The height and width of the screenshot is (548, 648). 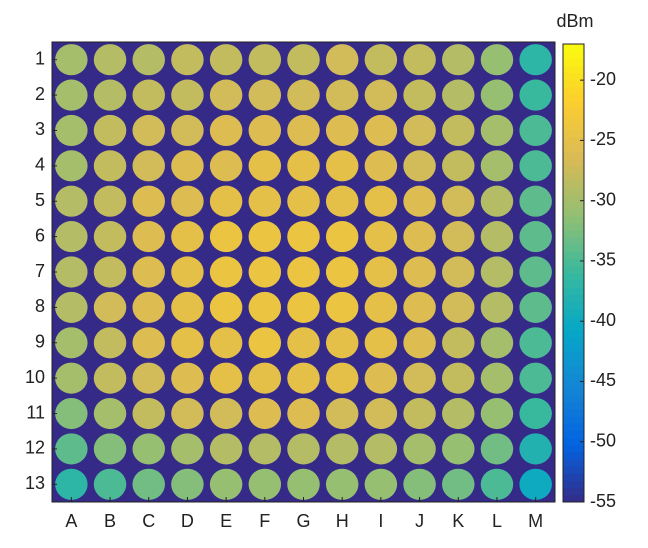 What do you see at coordinates (535, 521) in the screenshot?
I see `x-tick-label: M` at bounding box center [535, 521].